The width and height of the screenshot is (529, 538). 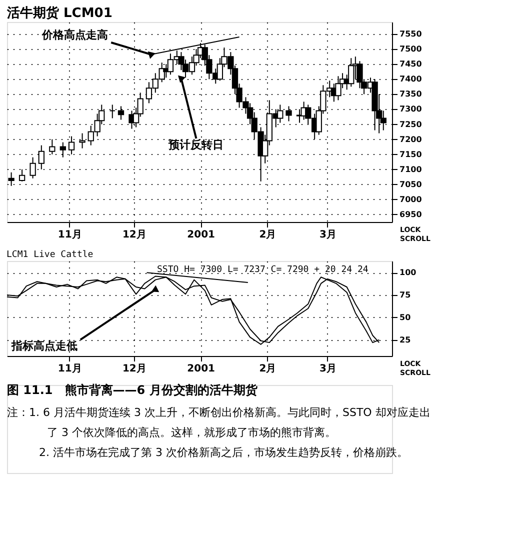 I want to click on annotation: SSTO H= 7300 L= 7237 C= 7290 + 20 24 24, so click(x=262, y=270).